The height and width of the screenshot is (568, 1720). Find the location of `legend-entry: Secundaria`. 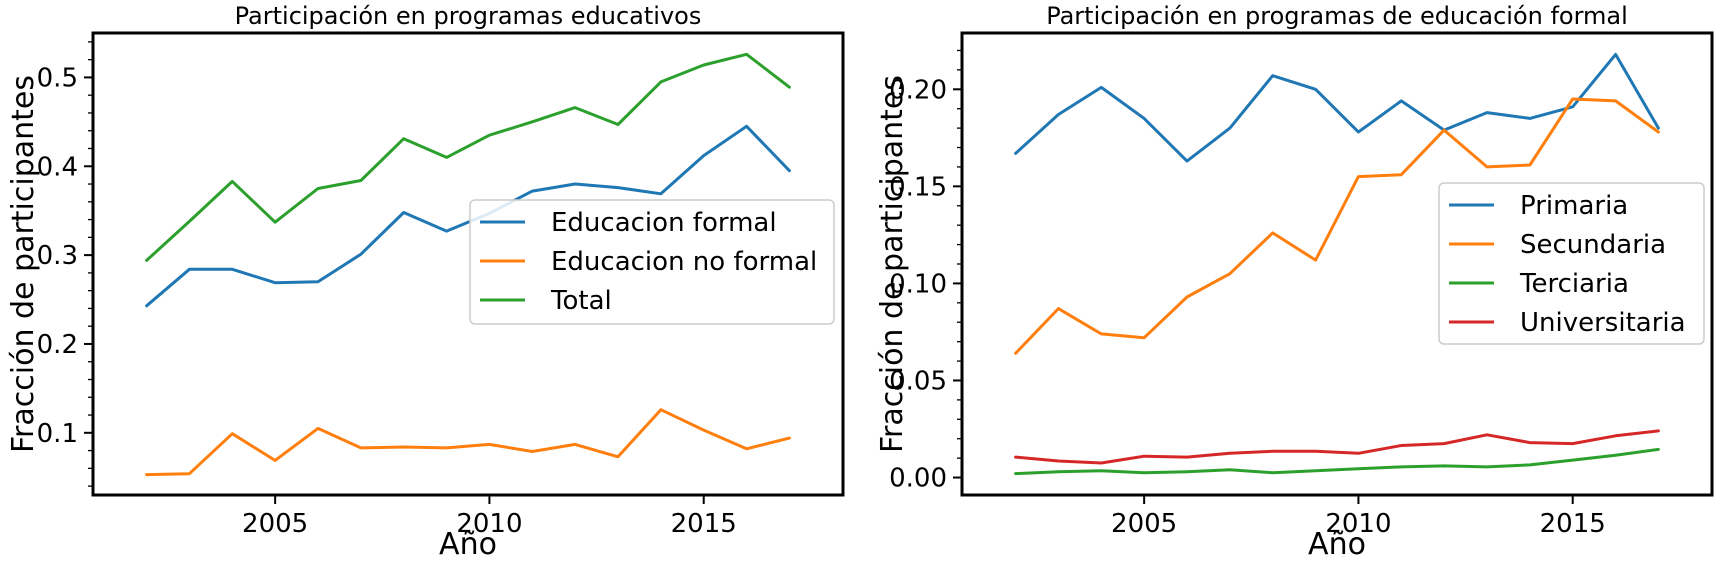

legend-entry: Secundaria is located at coordinates (1593, 245).